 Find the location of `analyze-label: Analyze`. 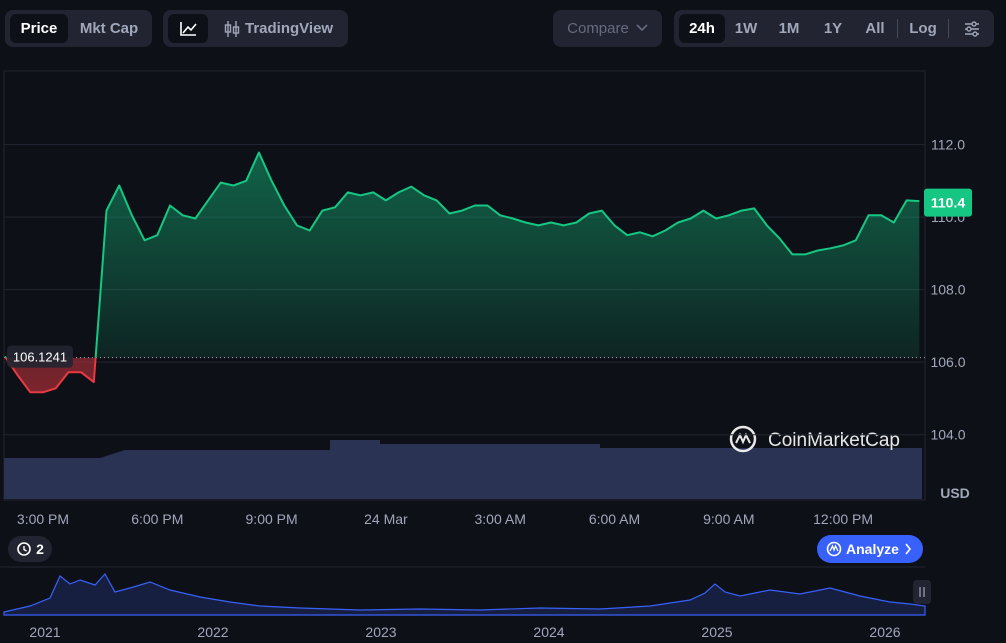

analyze-label: Analyze is located at coordinates (872, 549).